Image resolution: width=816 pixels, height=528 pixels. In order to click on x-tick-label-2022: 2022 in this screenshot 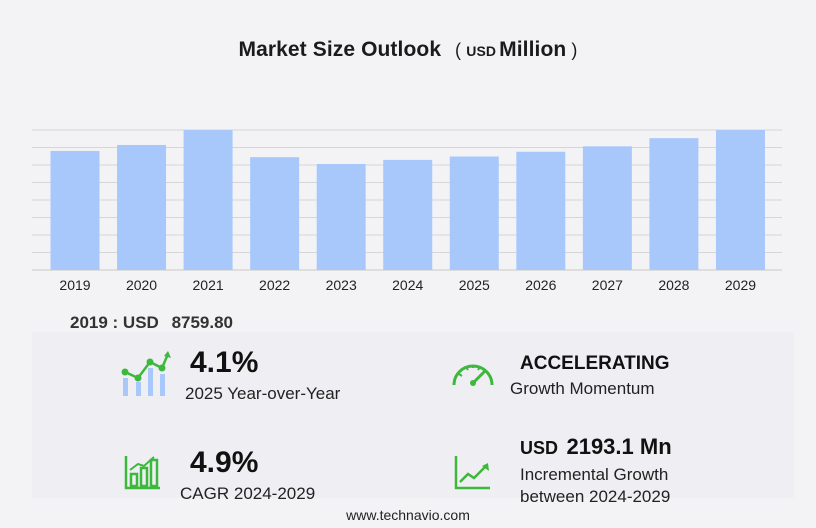, I will do `click(274, 285)`.